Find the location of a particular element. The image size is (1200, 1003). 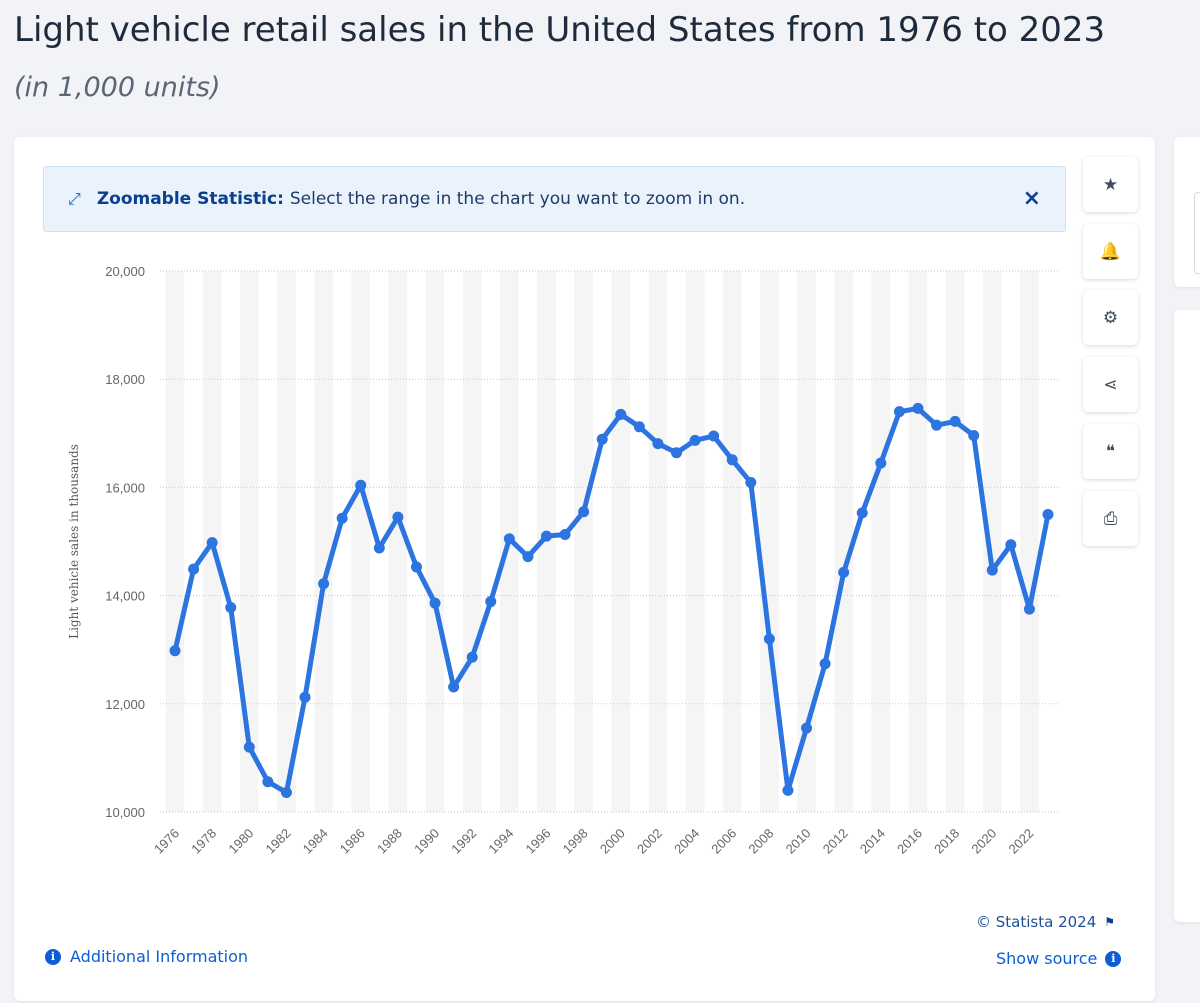

notification-button: 🔔 is located at coordinates (1110, 251).